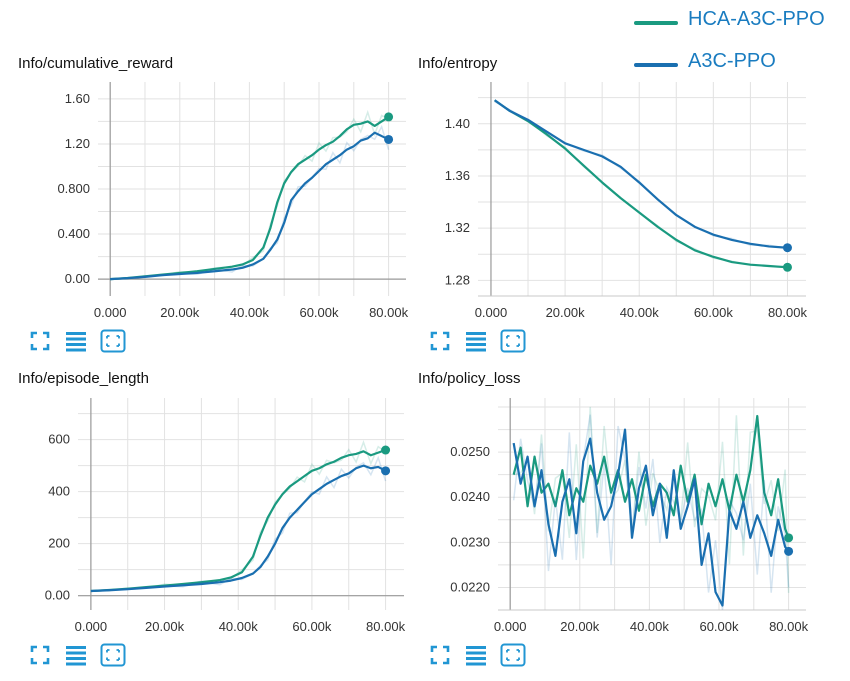 This screenshot has height=681, width=850. What do you see at coordinates (470, 496) in the screenshot?
I see `y-tick-label: 0.0240` at bounding box center [470, 496].